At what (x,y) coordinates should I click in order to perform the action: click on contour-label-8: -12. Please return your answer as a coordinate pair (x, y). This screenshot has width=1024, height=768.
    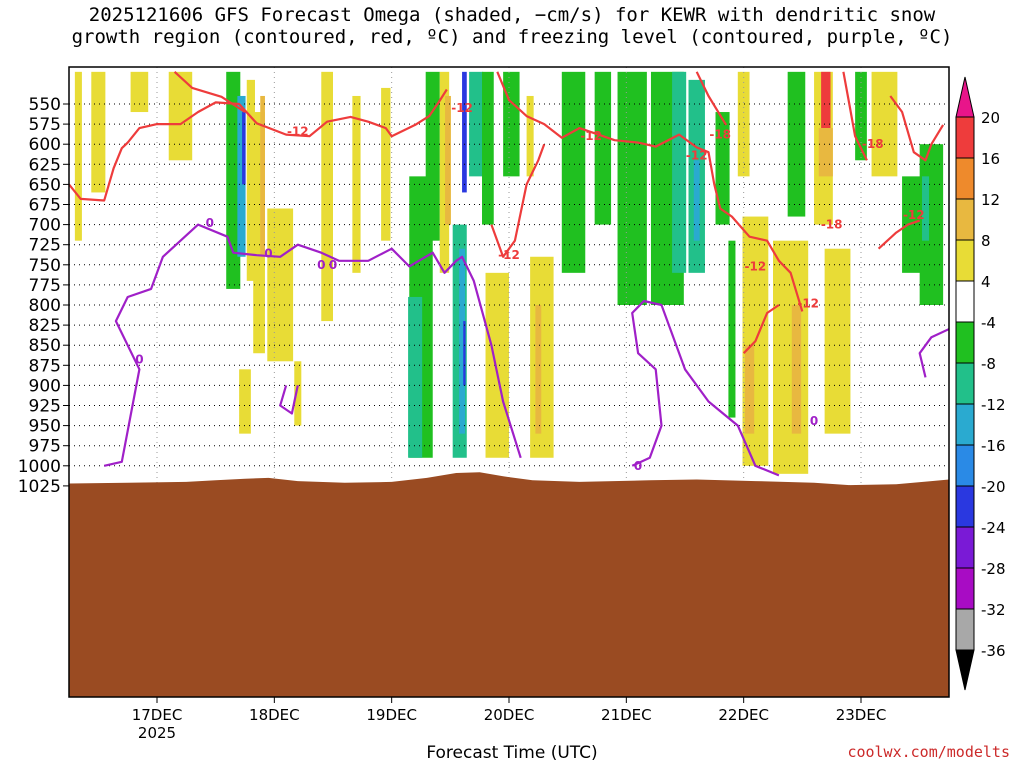
    Looking at the image, I should click on (914, 215).